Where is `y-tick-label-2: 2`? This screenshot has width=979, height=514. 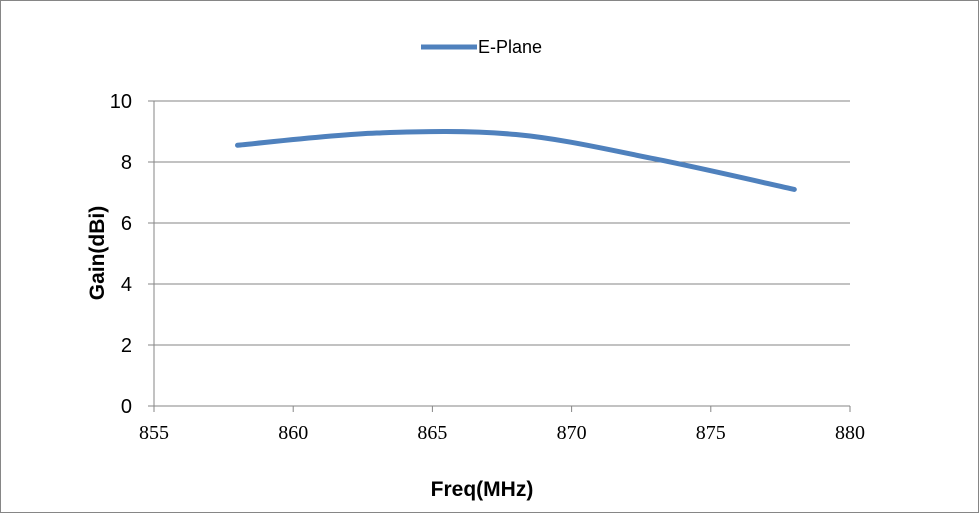 y-tick-label-2: 2 is located at coordinates (126, 346).